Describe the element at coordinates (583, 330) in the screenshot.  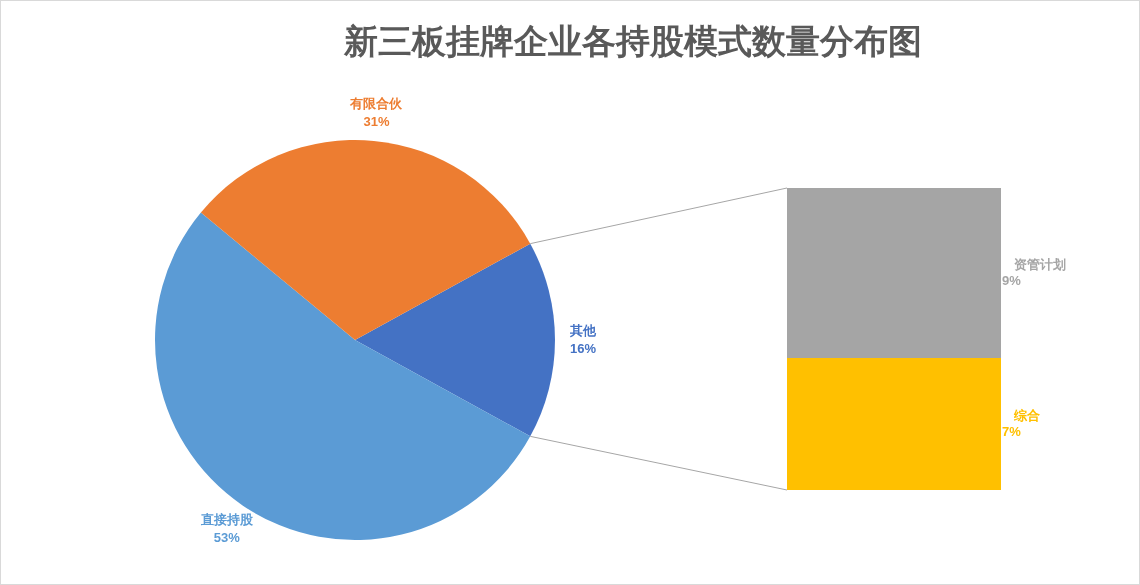
I see `slice-label: 其他` at that location.